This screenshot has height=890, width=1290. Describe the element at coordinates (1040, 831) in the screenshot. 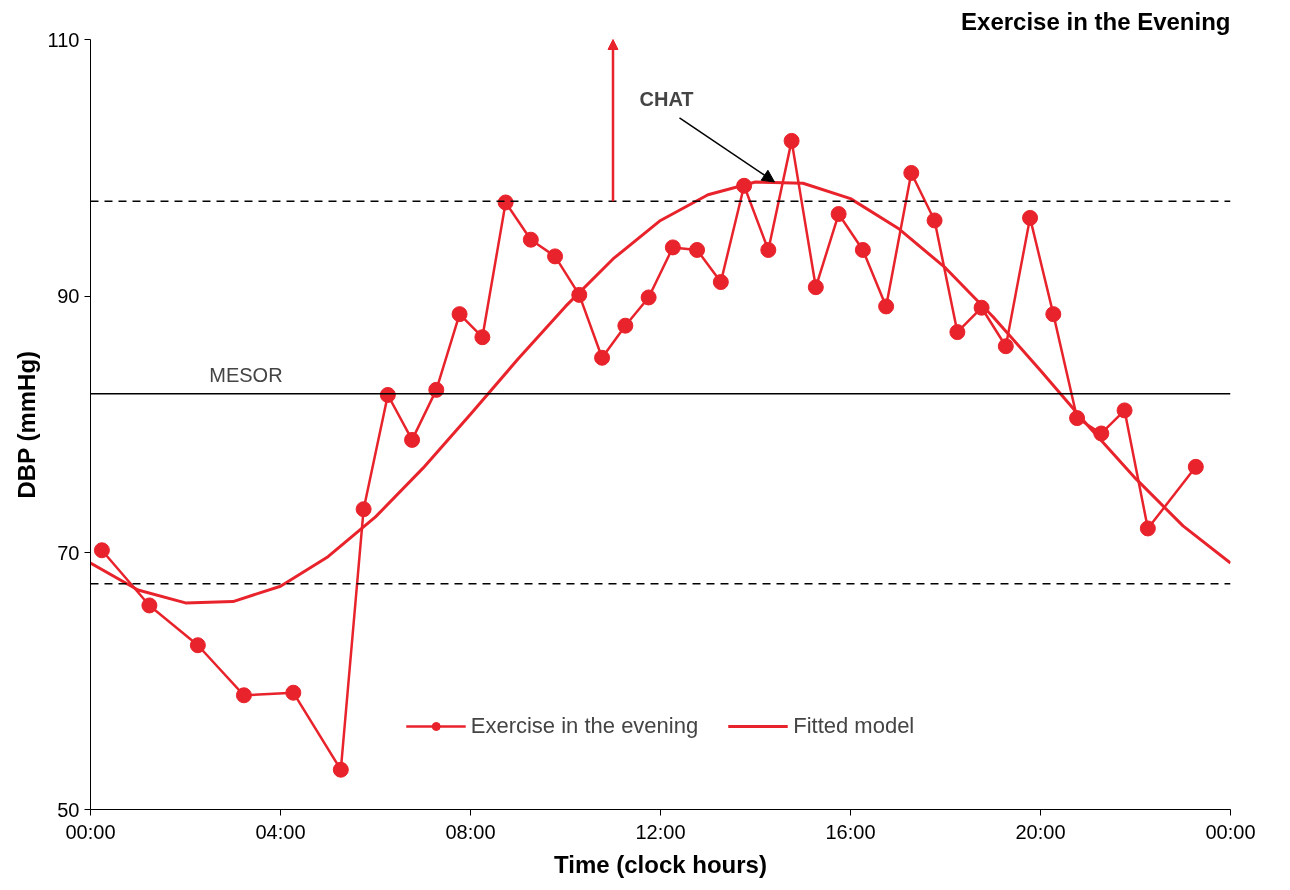

I see `x-tick-label: 20:00` at that location.